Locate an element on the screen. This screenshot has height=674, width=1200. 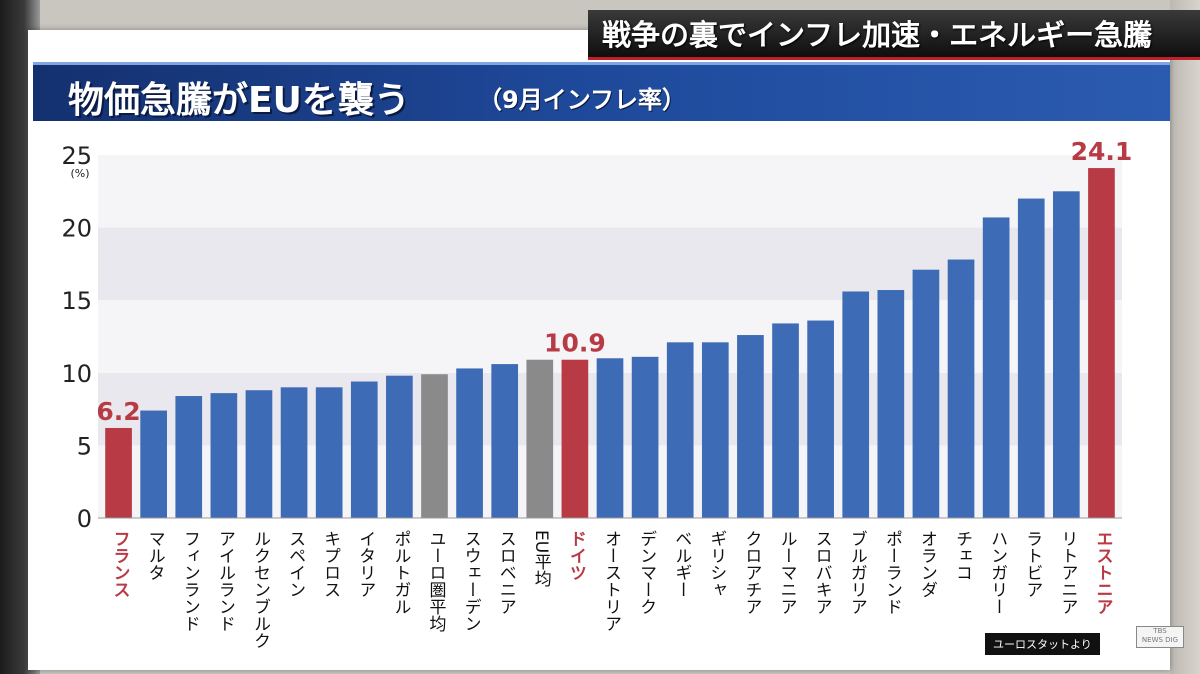
x-tick-label: ポーランド is located at coordinates (892, 572).